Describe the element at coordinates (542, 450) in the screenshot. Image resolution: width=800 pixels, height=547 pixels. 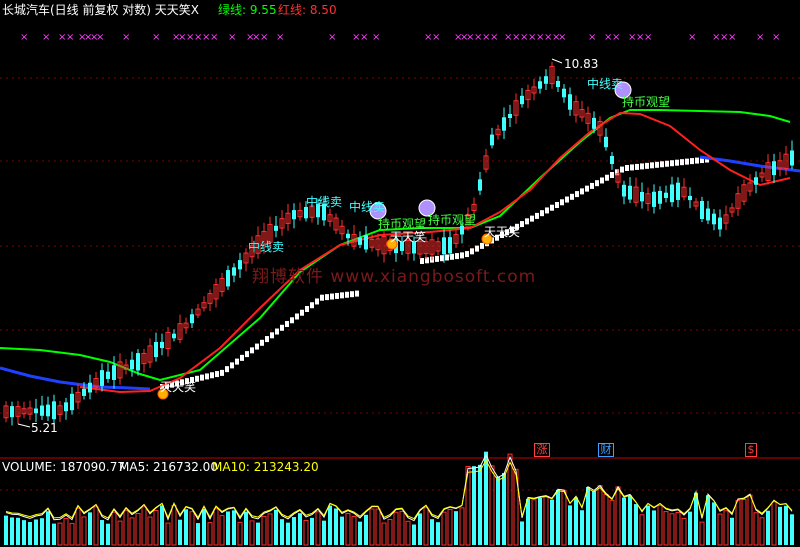
I see `zhang-marker-icon: 涨` at that location.